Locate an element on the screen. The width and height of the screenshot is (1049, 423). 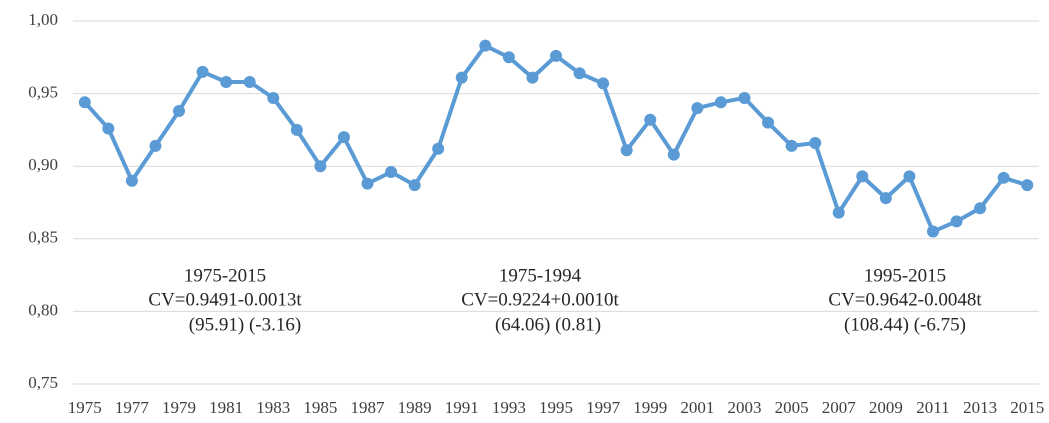
x-tick-label: 1993 is located at coordinates (509, 407).